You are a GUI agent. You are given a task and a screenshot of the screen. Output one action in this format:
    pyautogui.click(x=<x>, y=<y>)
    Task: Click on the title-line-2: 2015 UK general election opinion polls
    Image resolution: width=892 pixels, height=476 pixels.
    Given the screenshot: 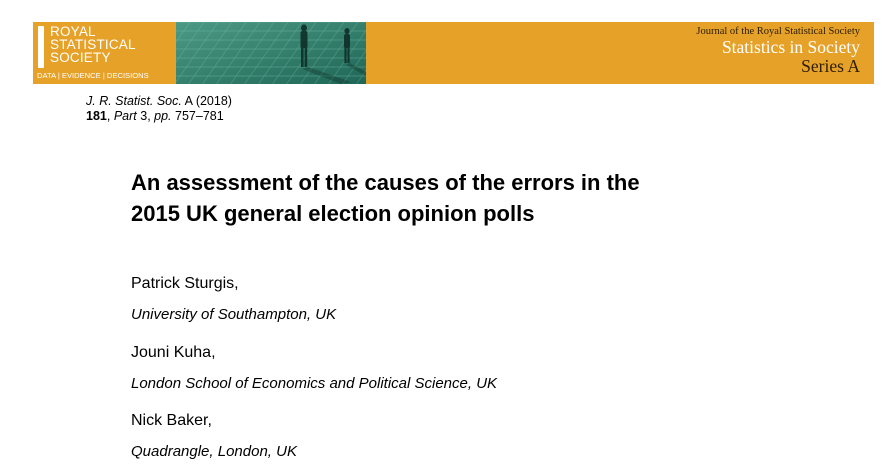 What is the action you would take?
    pyautogui.click(x=333, y=213)
    